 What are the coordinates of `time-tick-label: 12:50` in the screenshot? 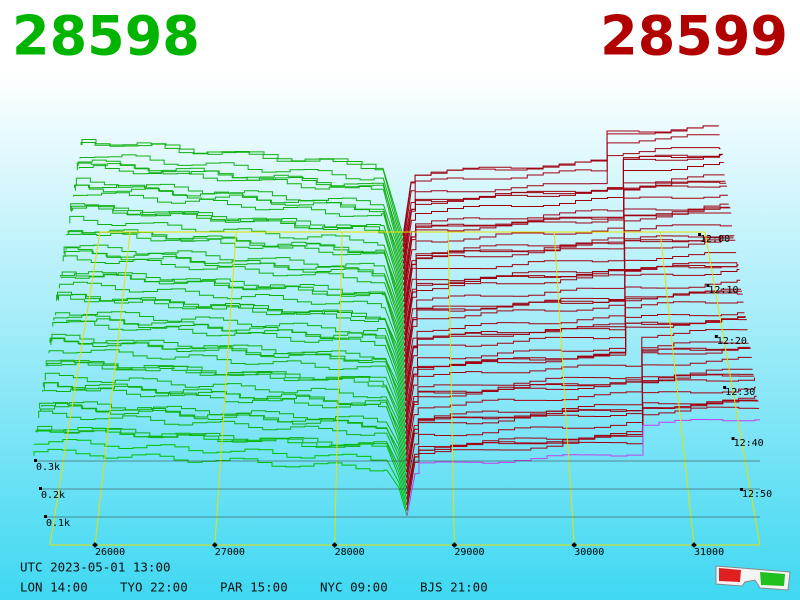 It's located at (757, 494).